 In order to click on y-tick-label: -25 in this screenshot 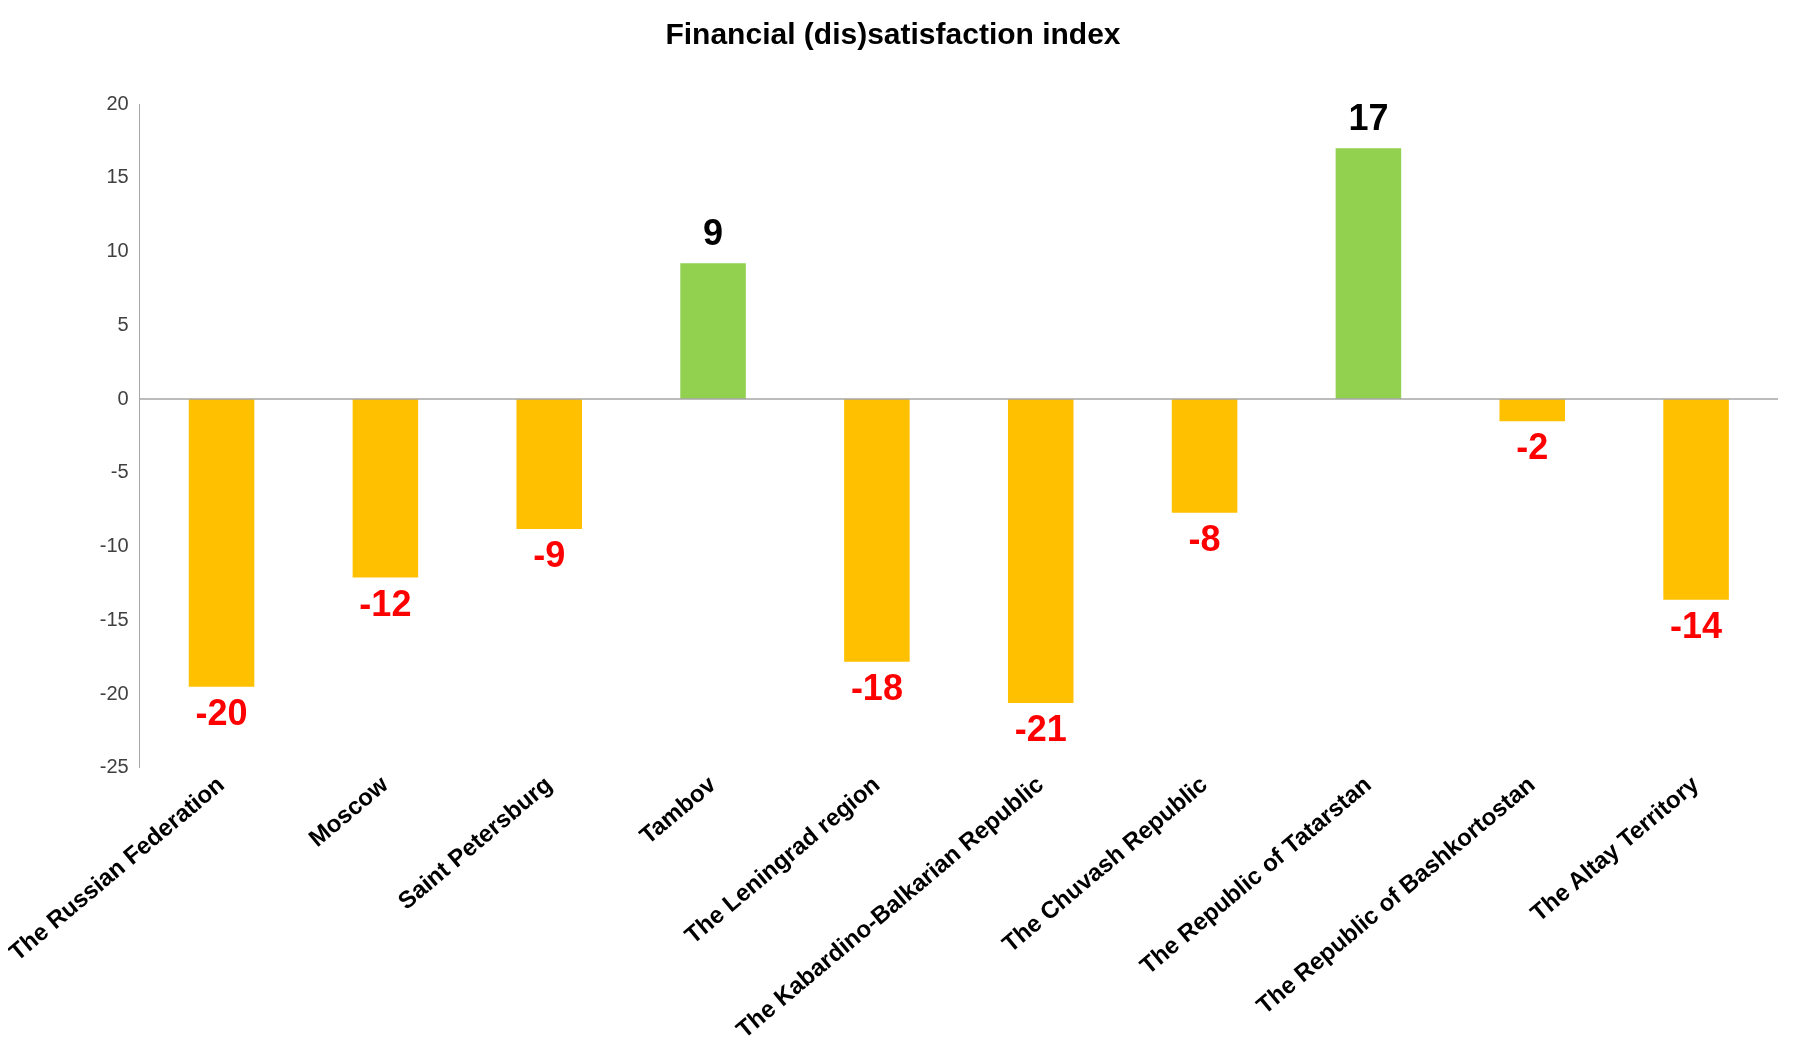, I will do `click(114, 766)`.